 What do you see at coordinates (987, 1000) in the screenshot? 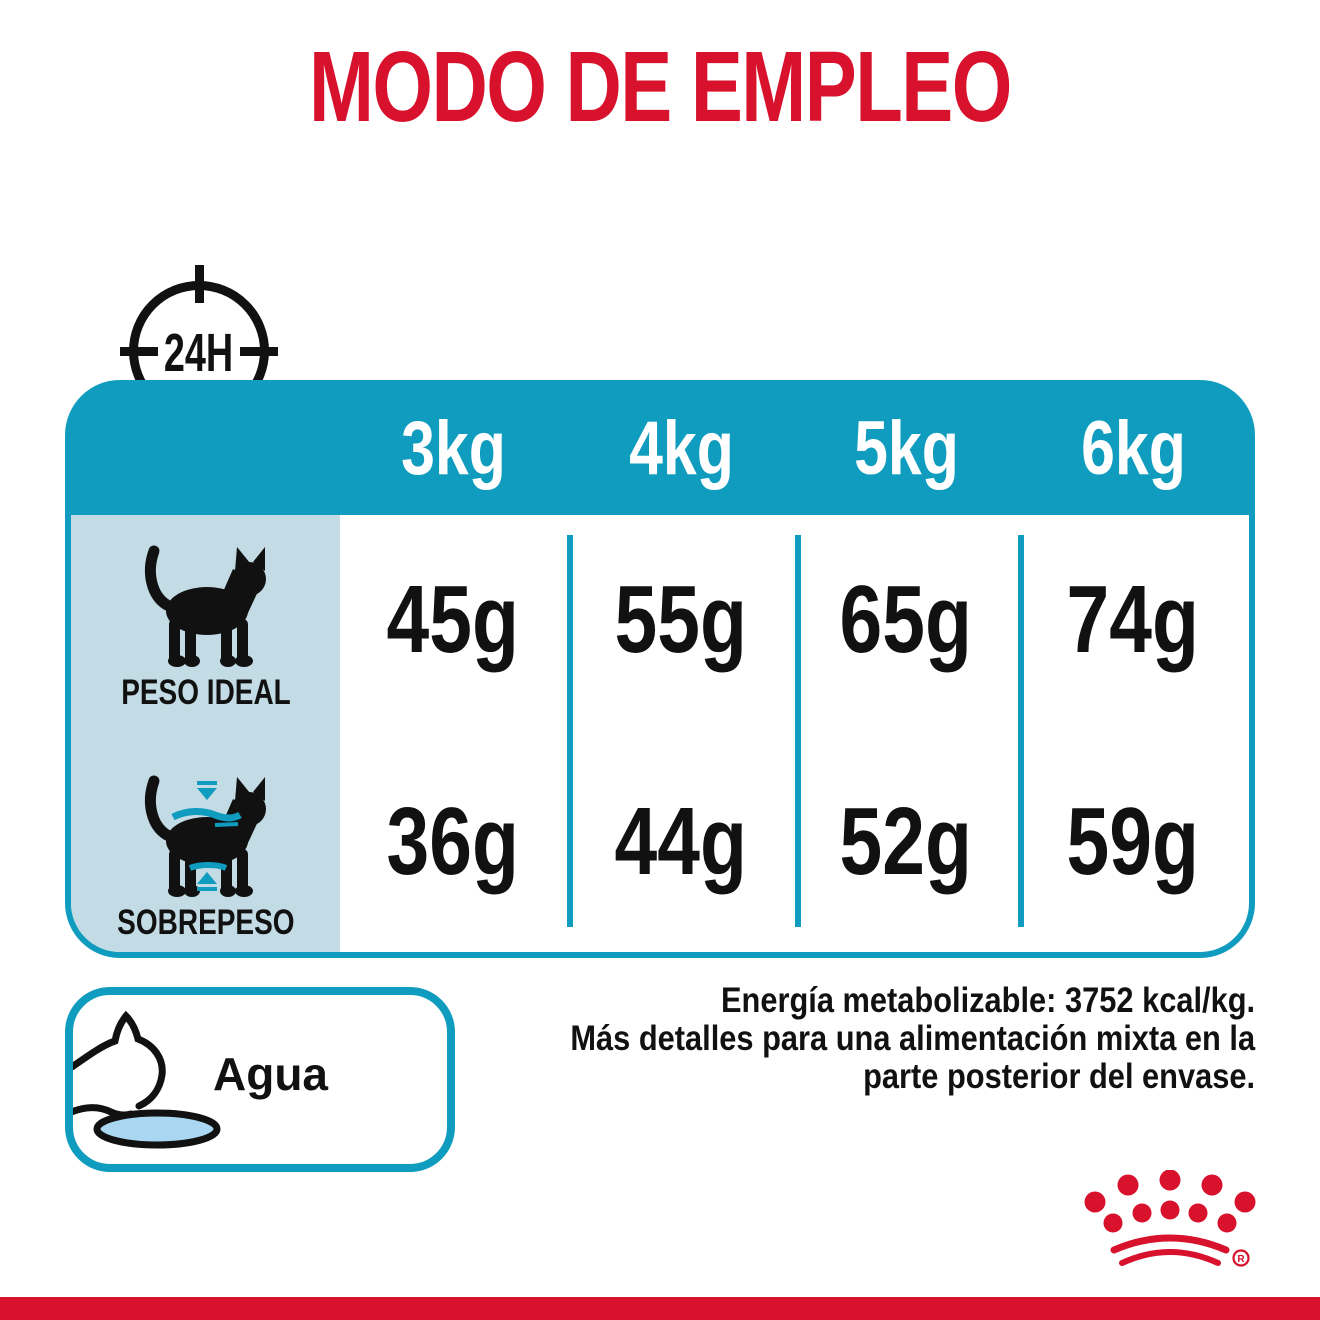
I see `metabolizable-energy-note: Energía metabolizable: 3752 kcal/kg.` at bounding box center [987, 1000].